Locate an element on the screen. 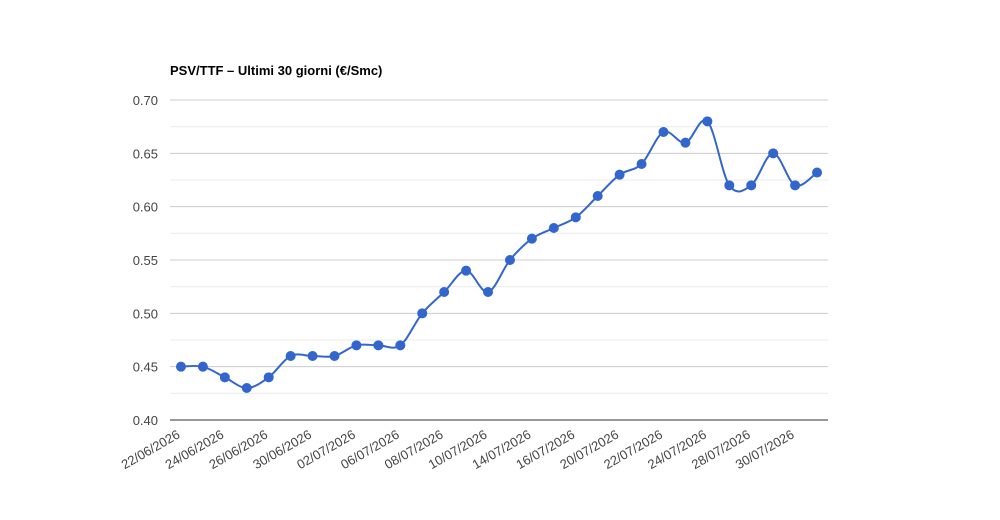 This screenshot has width=1000, height=520. y-tick-label: 0.40 is located at coordinates (145, 420).